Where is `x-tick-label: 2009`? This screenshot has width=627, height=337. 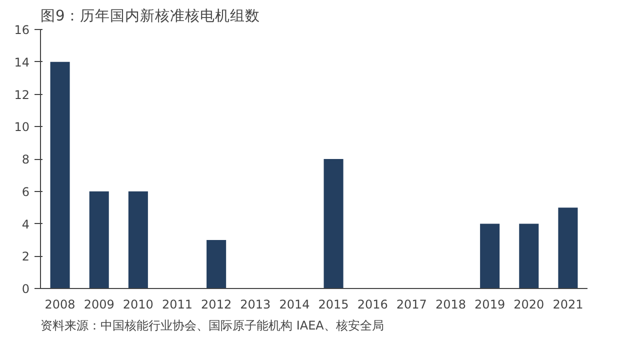 x-tick-label: 2009 is located at coordinates (99, 305).